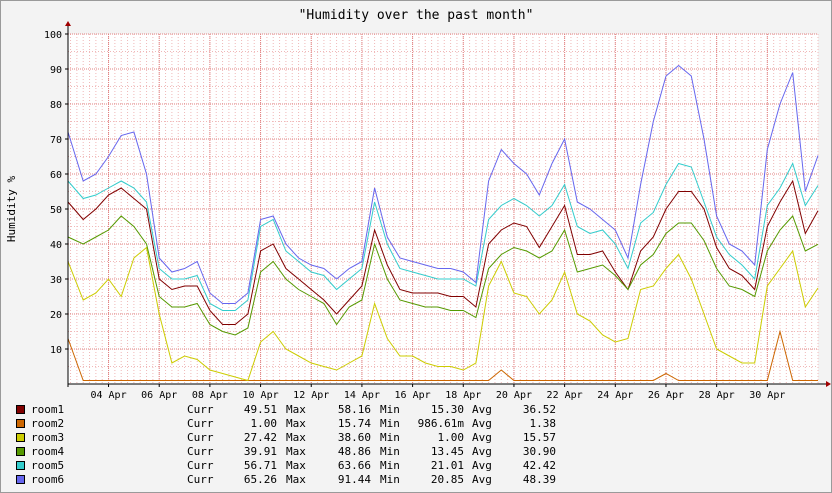 Image resolution: width=832 pixels, height=493 pixels. Describe the element at coordinates (108, 395) in the screenshot. I see `x-tick-label: 04 Apr` at that location.